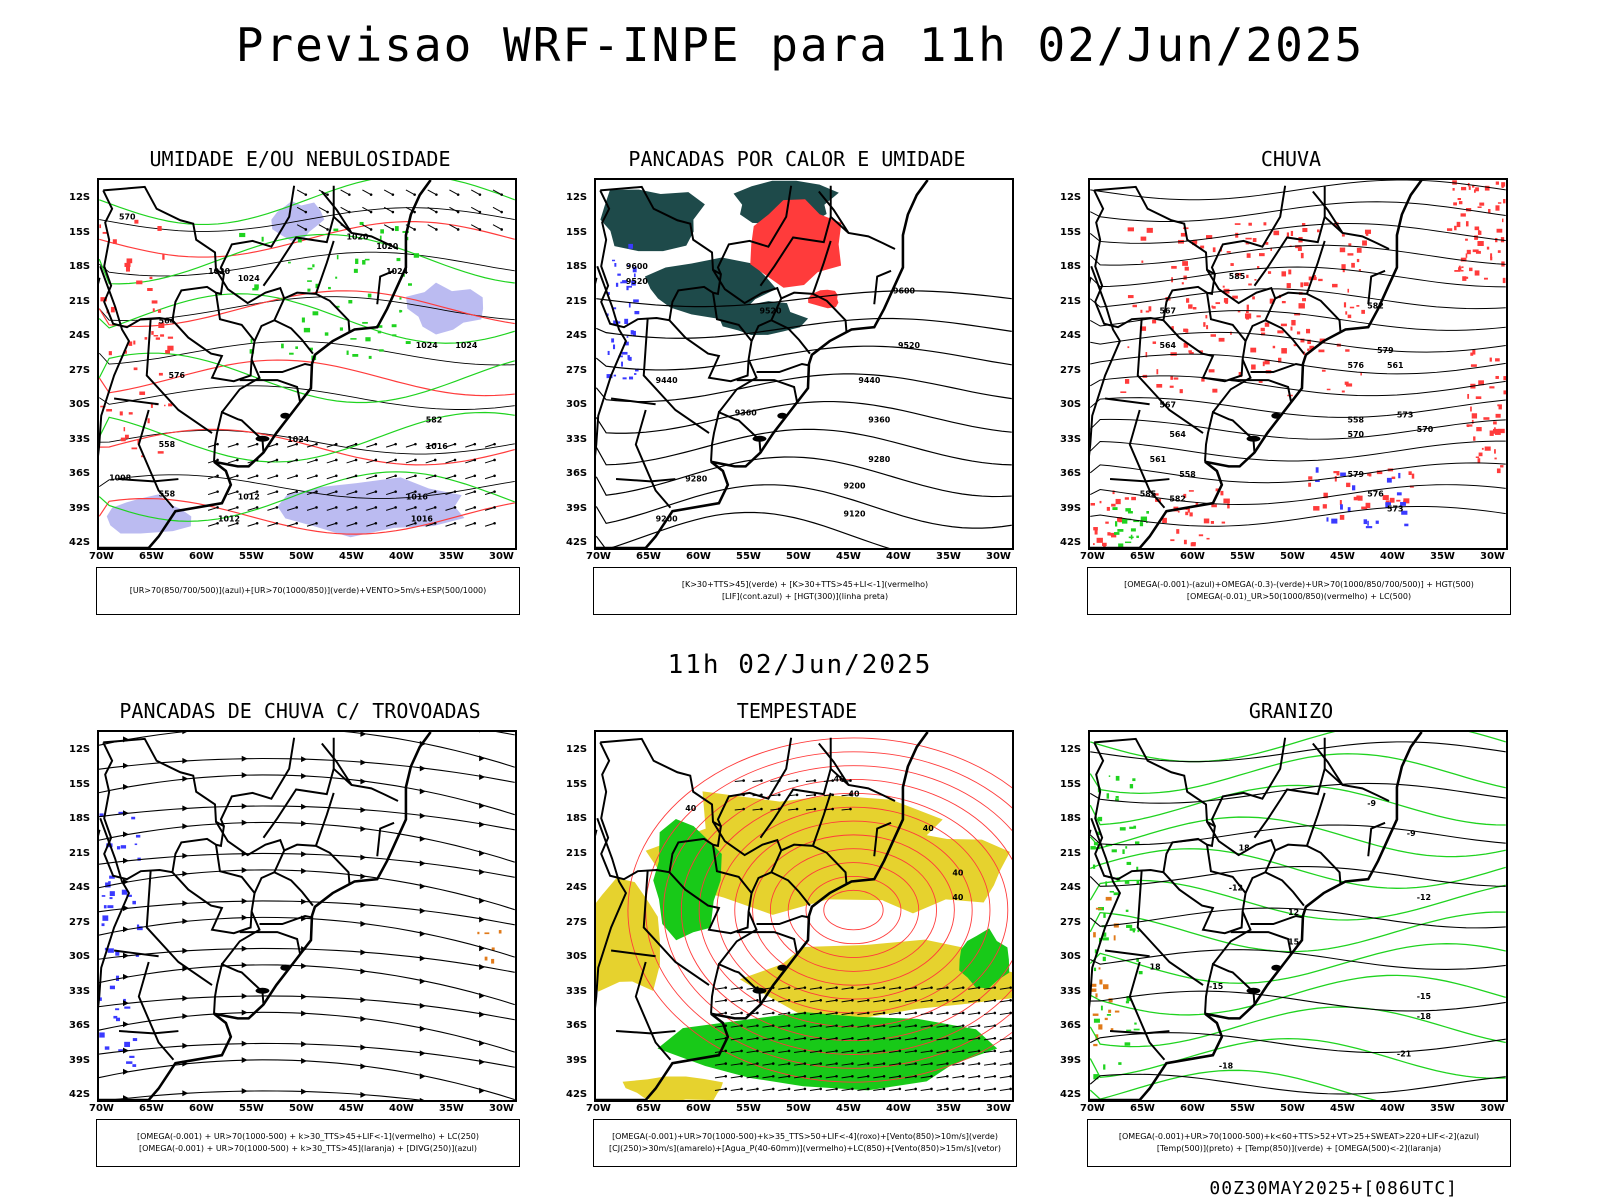 This screenshot has height=1200, width=1600. I want to click on lake, so click(1253, 990).